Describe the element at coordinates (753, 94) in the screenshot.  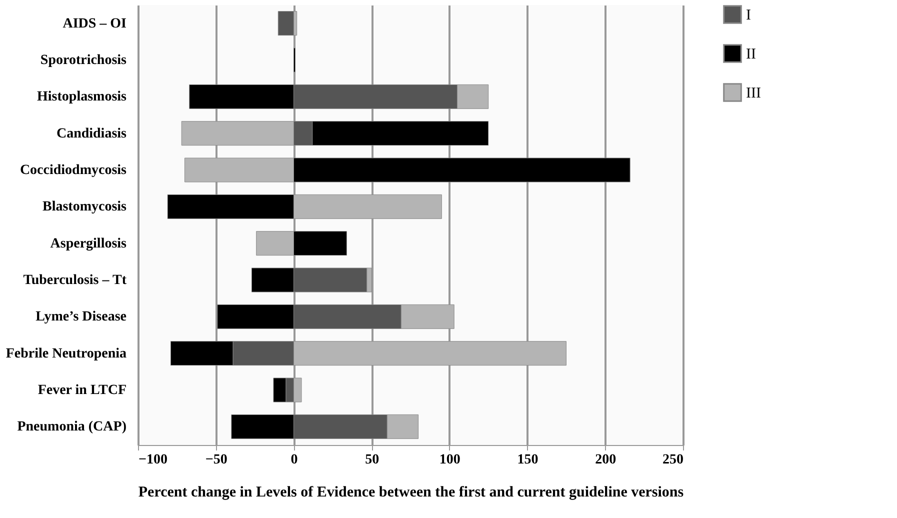
I see `legend-label: III` at that location.